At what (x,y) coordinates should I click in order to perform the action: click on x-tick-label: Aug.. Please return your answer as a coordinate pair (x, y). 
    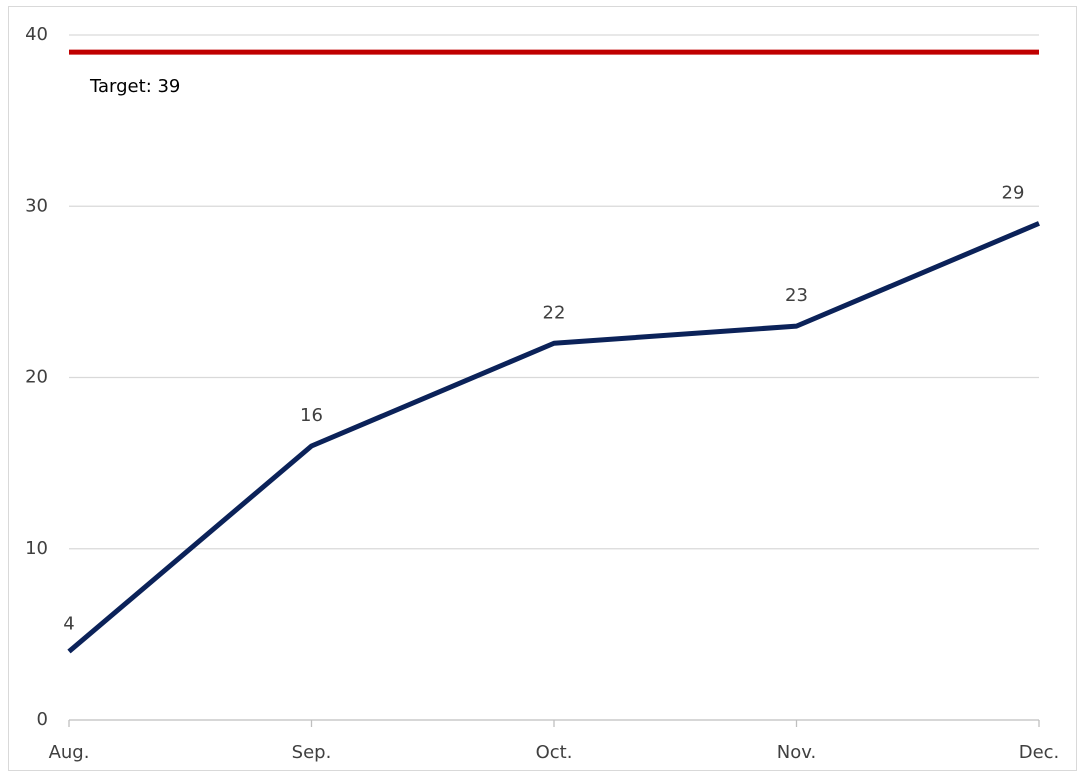
    Looking at the image, I should click on (69, 752).